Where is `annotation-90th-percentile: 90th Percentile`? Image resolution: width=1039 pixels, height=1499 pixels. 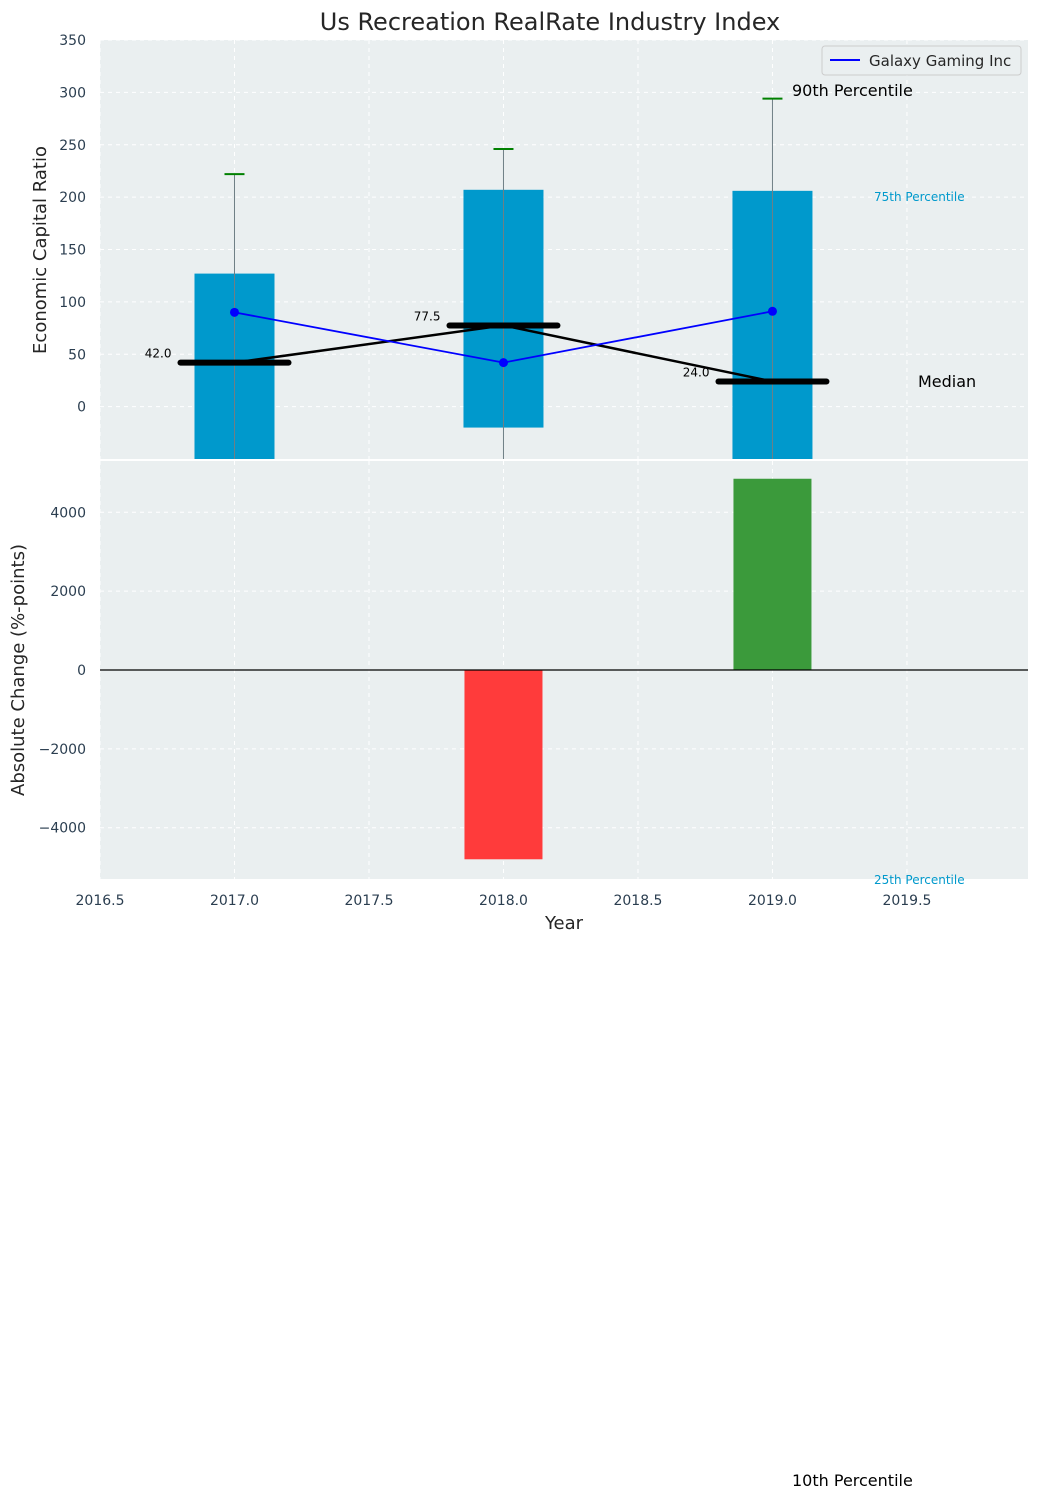 annotation-90th-percentile: 90th Percentile is located at coordinates (852, 90).